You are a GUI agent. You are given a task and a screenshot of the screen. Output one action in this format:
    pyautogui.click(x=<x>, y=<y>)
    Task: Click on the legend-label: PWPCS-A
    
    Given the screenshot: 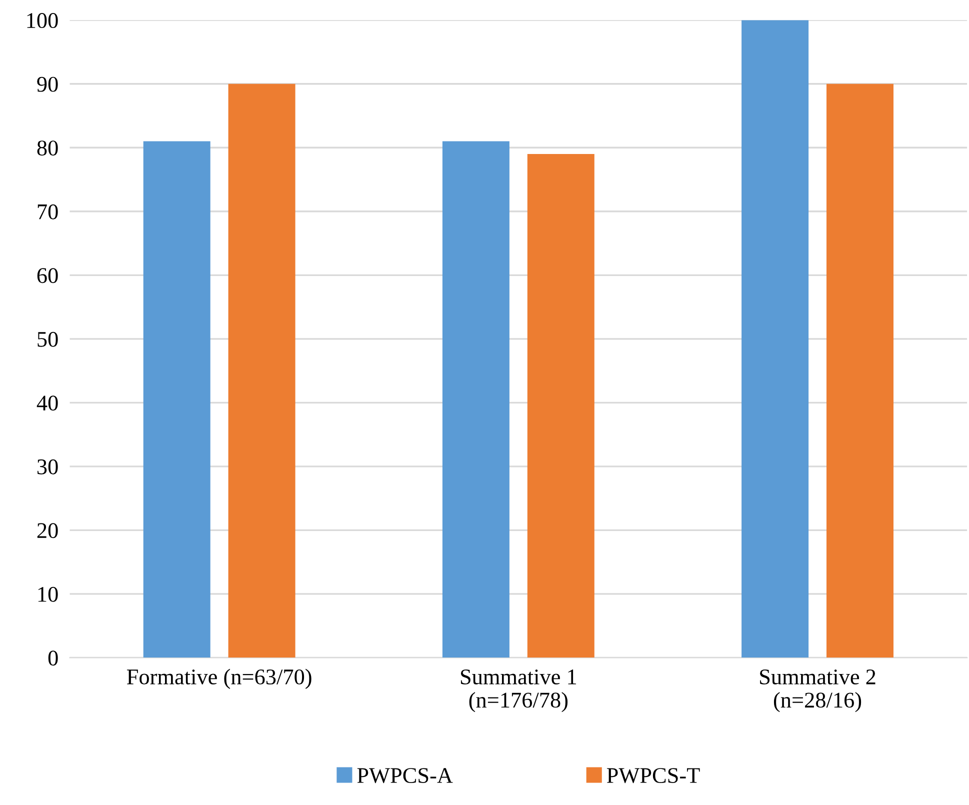 What is the action you would take?
    pyautogui.click(x=405, y=776)
    